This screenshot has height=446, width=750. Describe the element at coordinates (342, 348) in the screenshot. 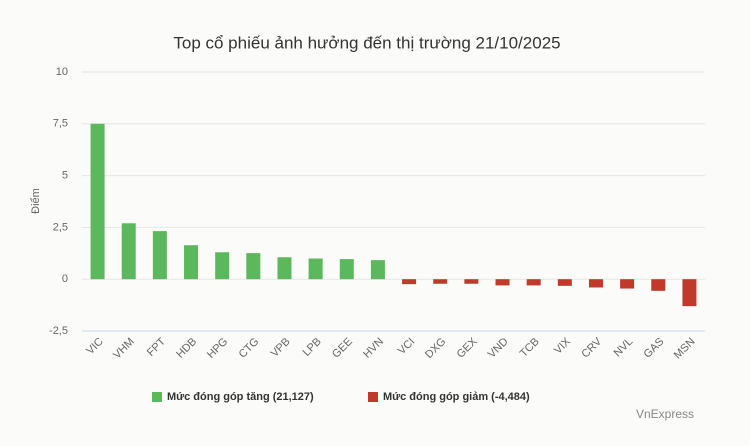

I see `x-tick-label: GEE` at that location.